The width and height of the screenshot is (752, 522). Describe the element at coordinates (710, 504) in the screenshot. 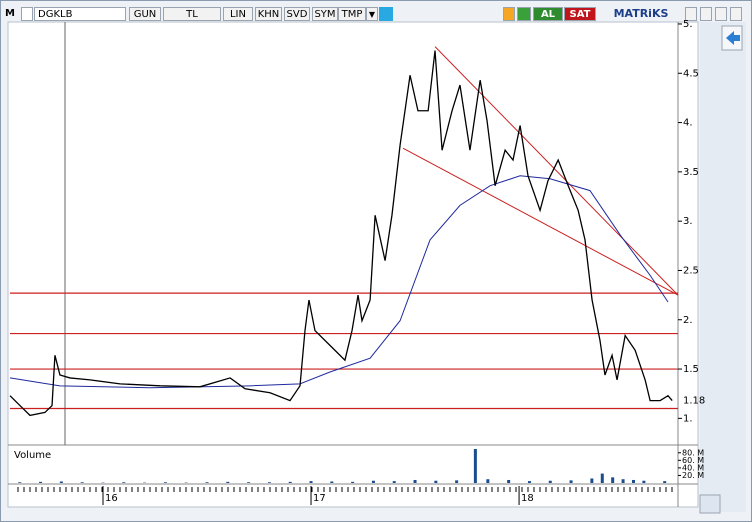

I see `sync-button` at that location.